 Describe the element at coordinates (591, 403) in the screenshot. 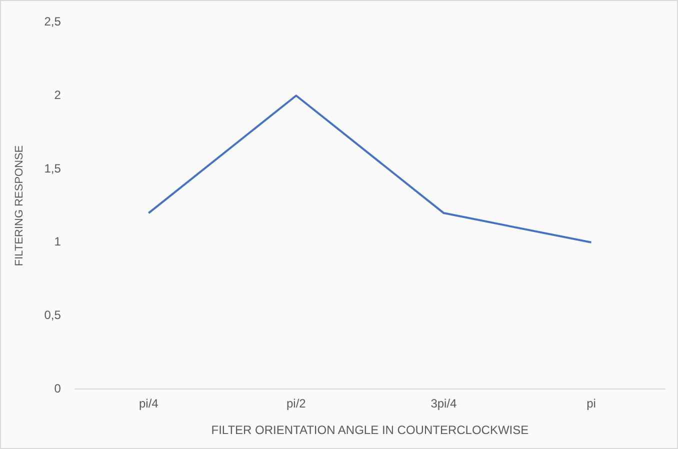

I see `x-tick-label: pi` at that location.